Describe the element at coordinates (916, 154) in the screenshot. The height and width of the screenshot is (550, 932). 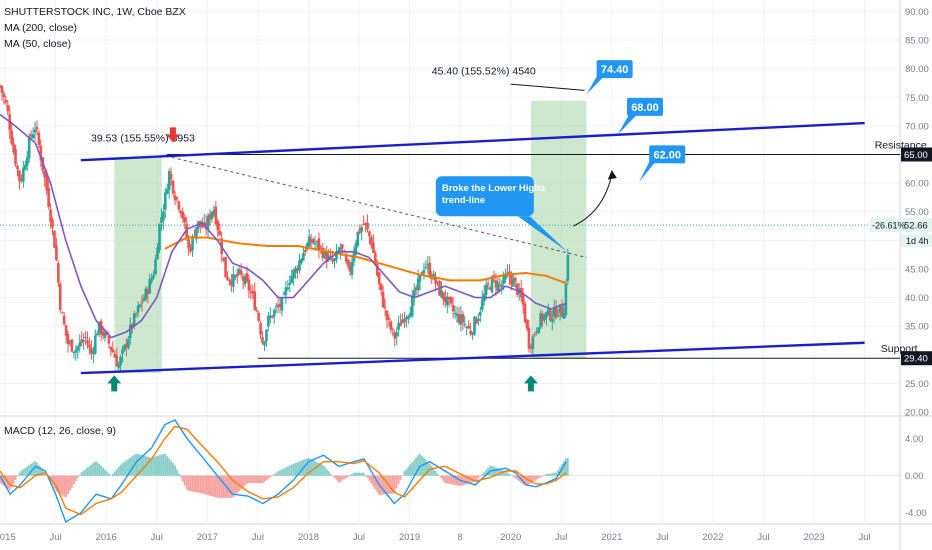
I see `resistance-badge-bg` at that location.